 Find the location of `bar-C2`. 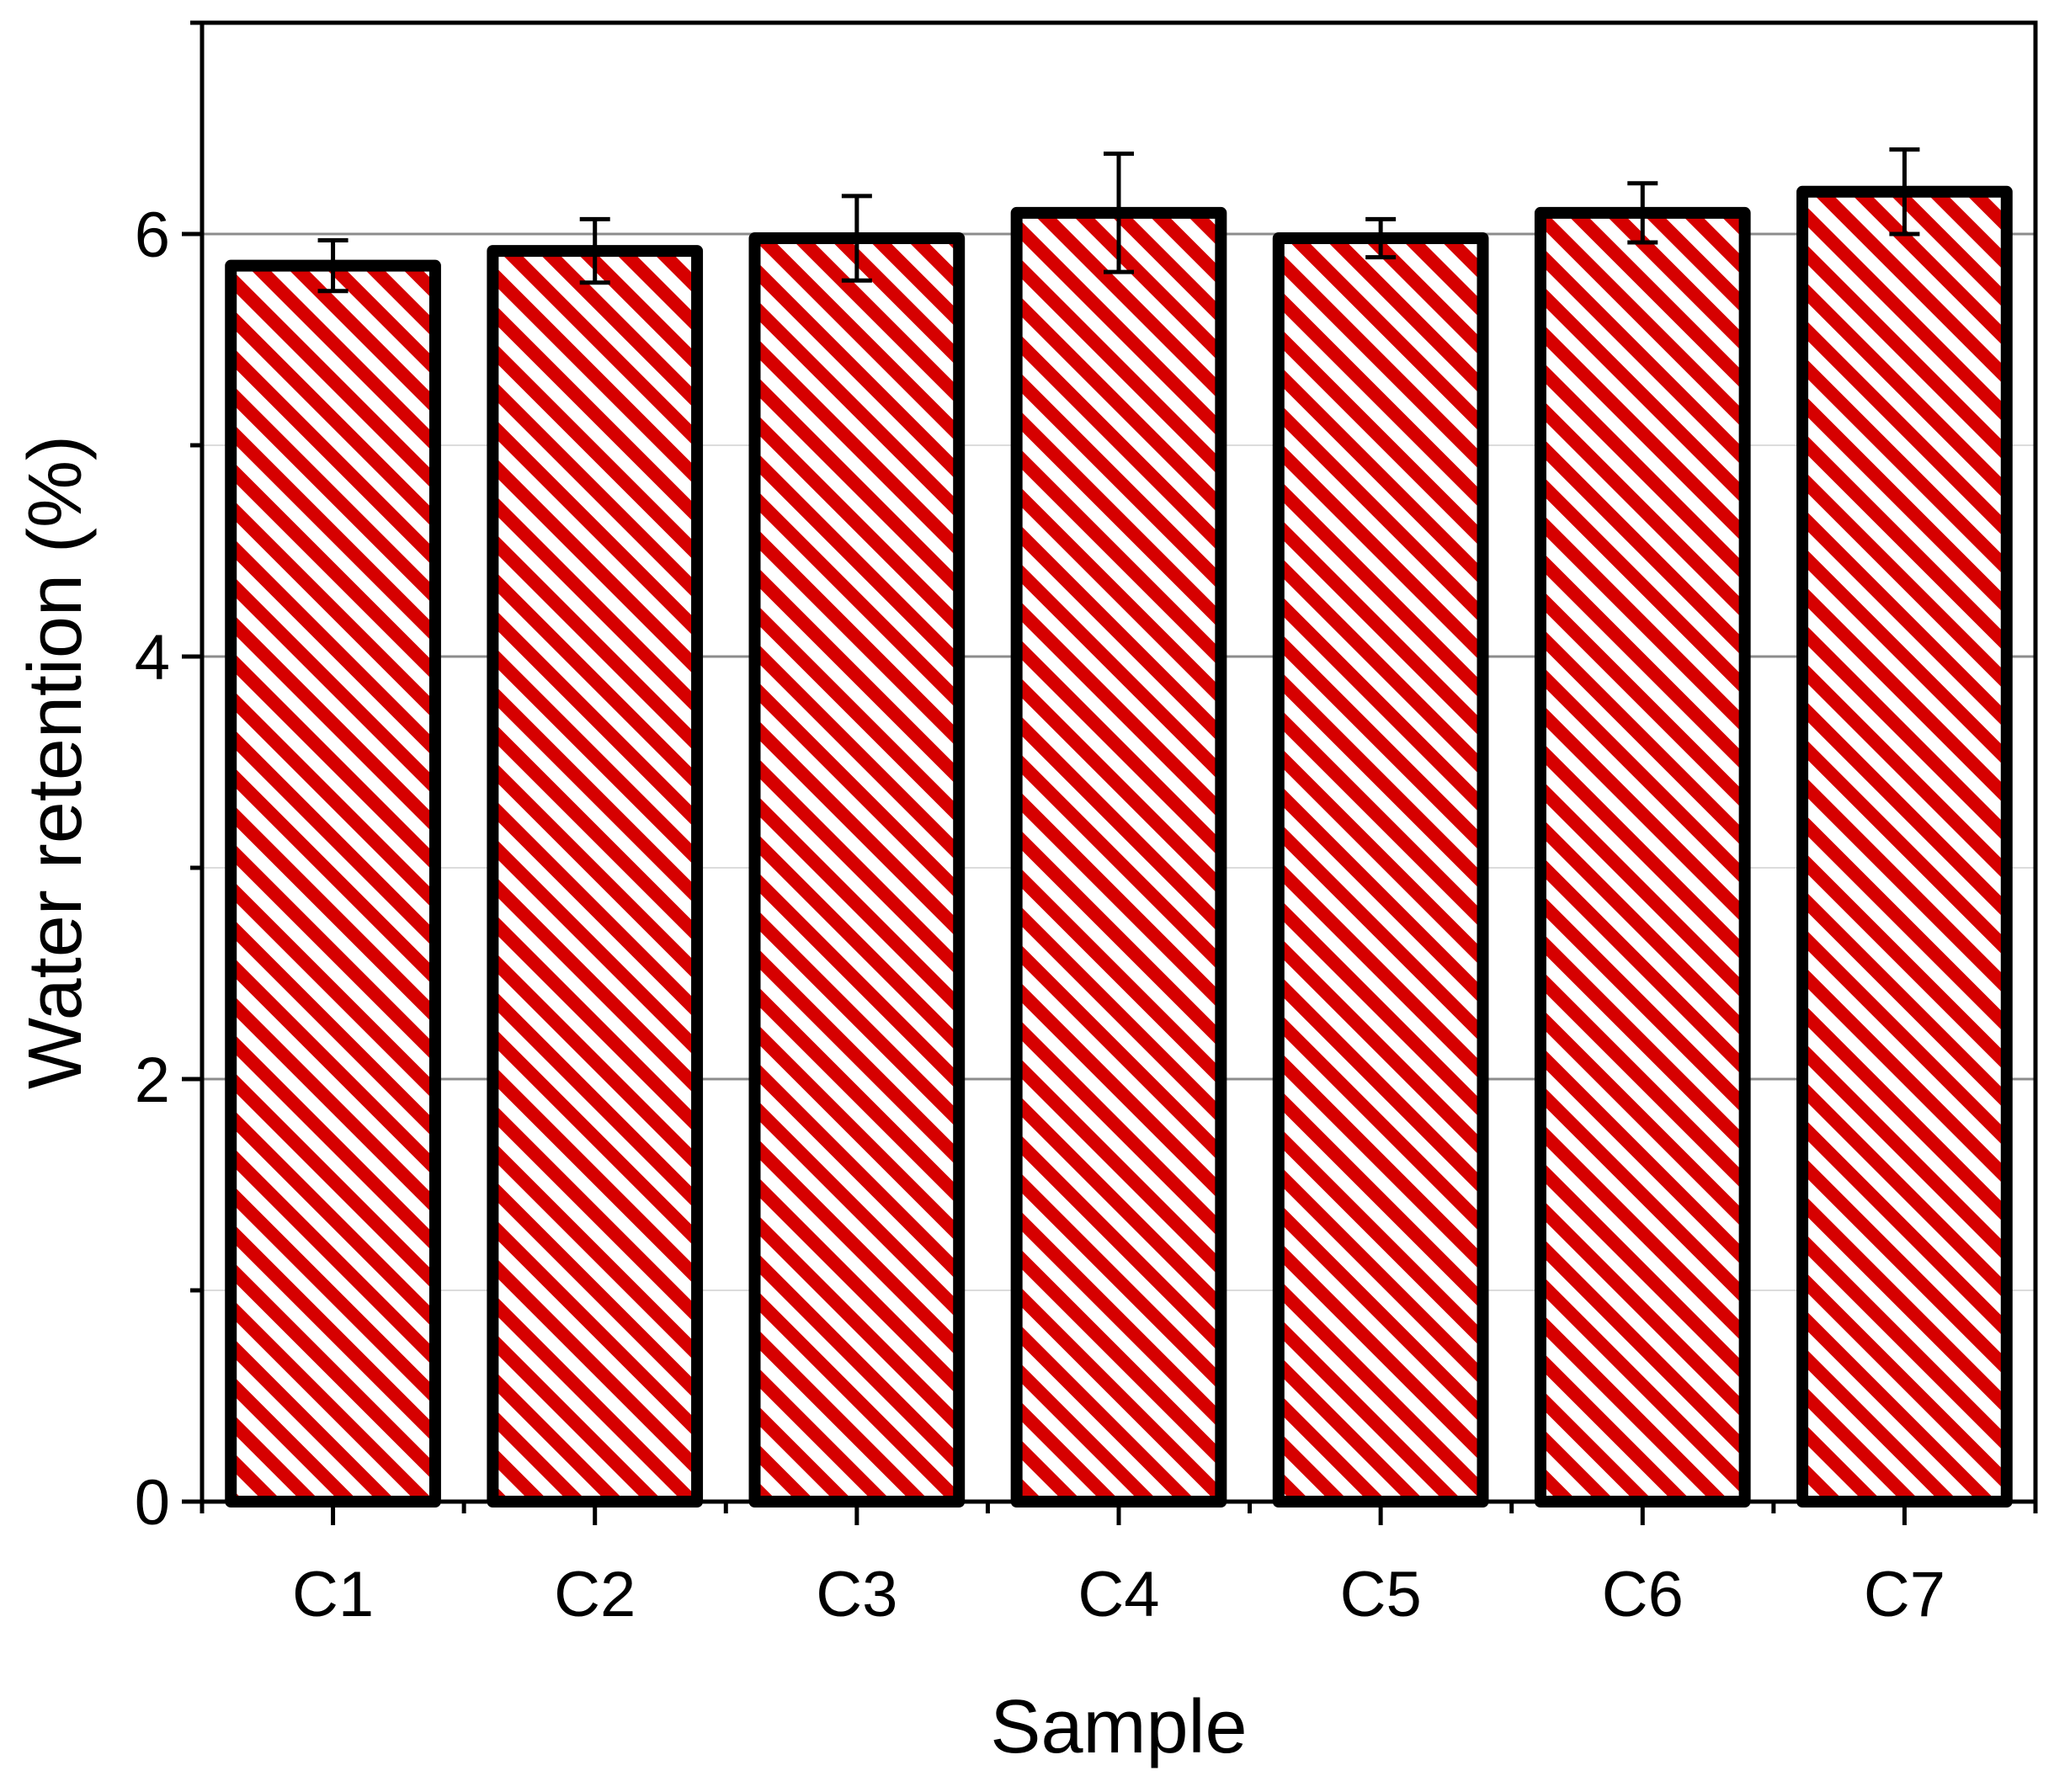

bar-C2 is located at coordinates (595, 877).